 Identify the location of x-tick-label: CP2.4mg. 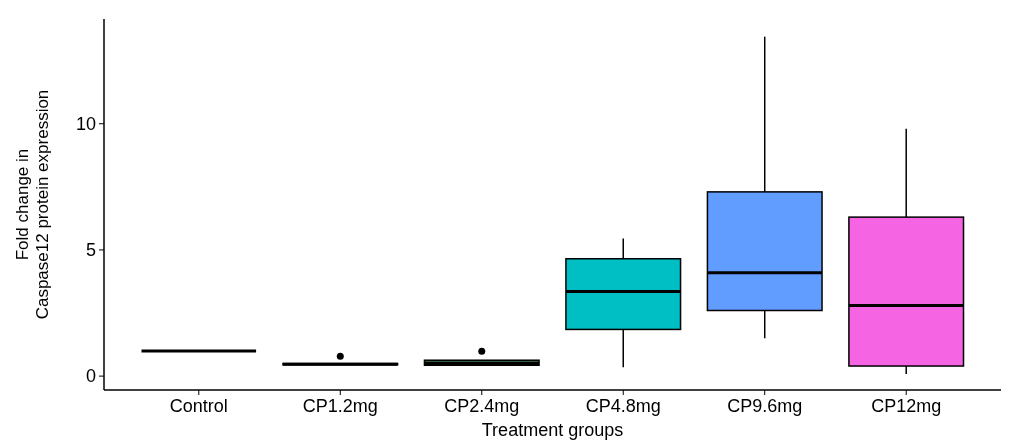
(482, 406).